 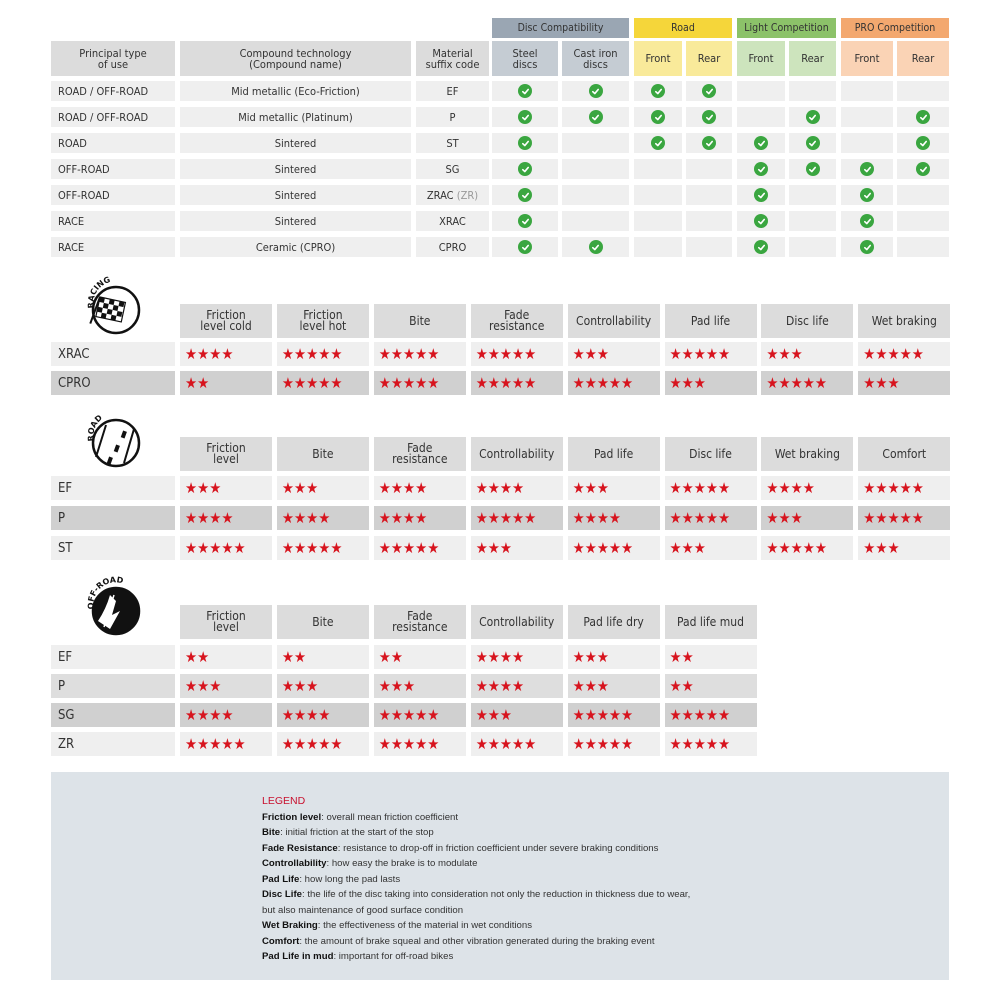 What do you see at coordinates (419, 454) in the screenshot?
I see `rating-column-header: Fade resistance` at bounding box center [419, 454].